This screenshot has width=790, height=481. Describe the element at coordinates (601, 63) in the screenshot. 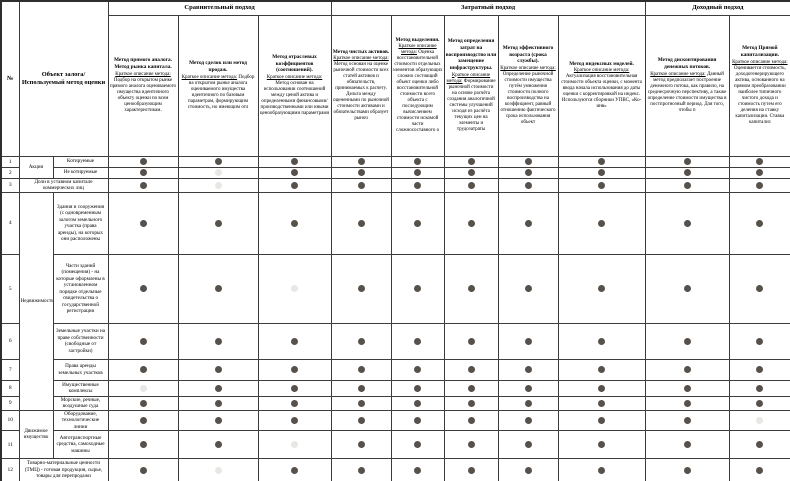

I see `method-title: Метод индексных моделей.` at that location.